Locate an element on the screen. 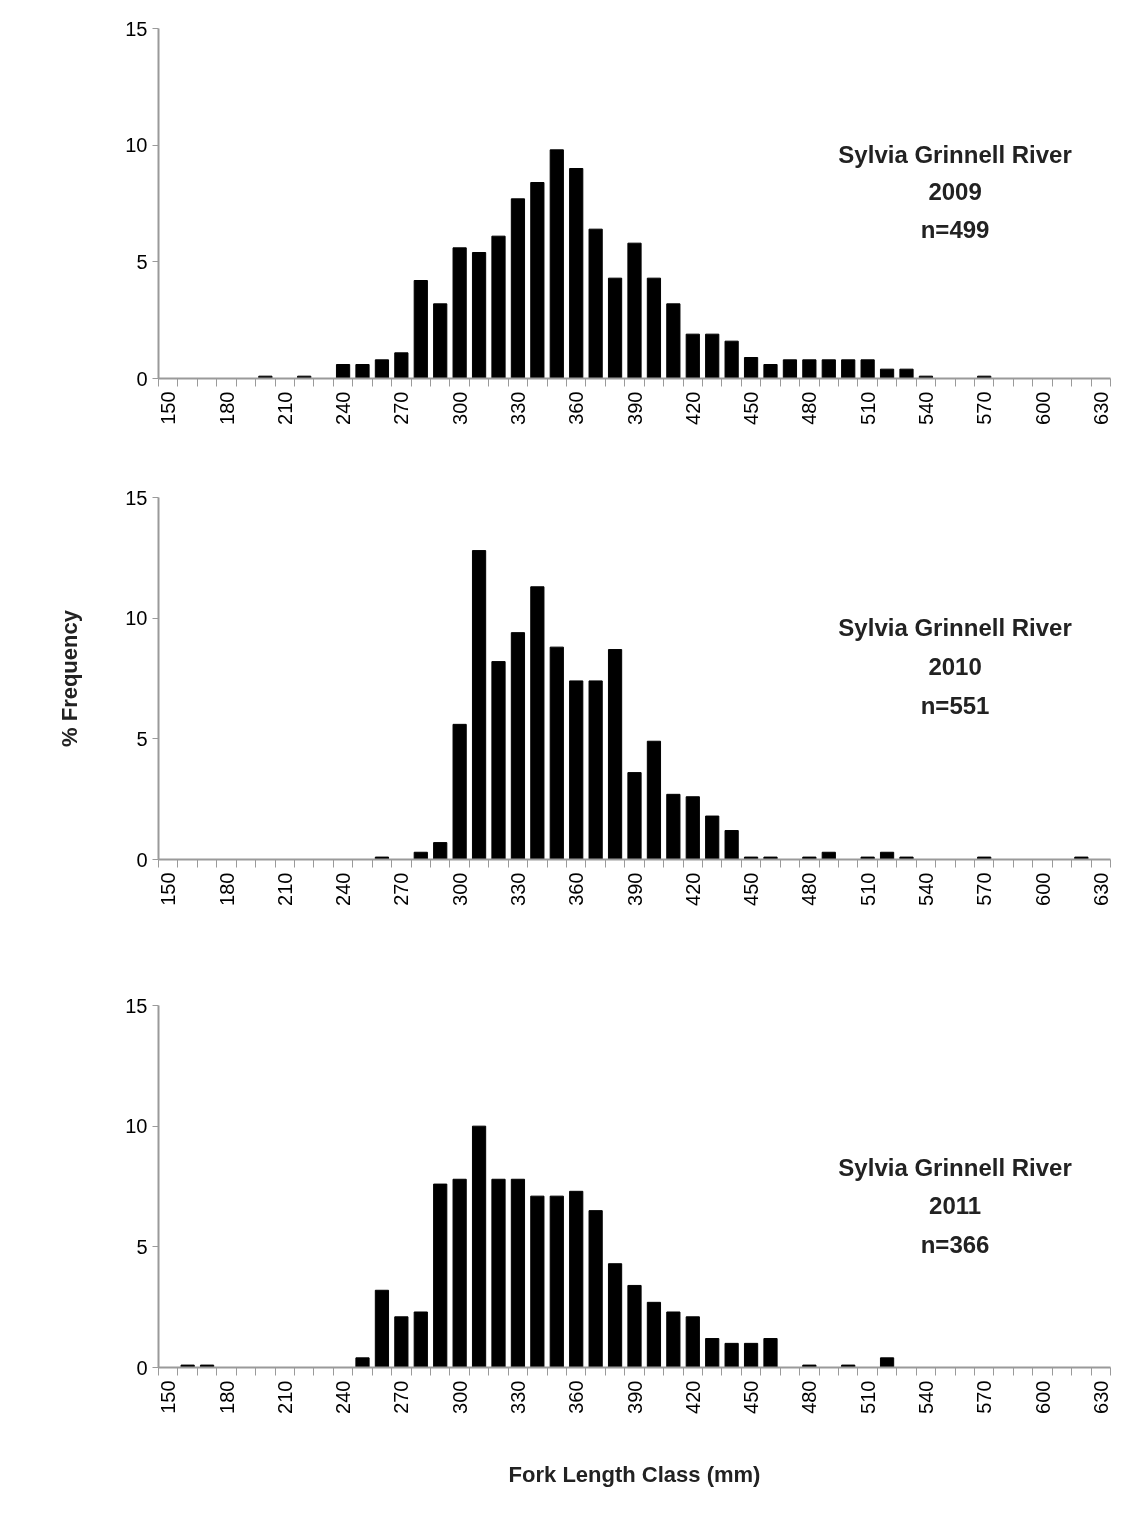 The height and width of the screenshot is (1540, 1146). annotation: 2010 is located at coordinates (955, 667).